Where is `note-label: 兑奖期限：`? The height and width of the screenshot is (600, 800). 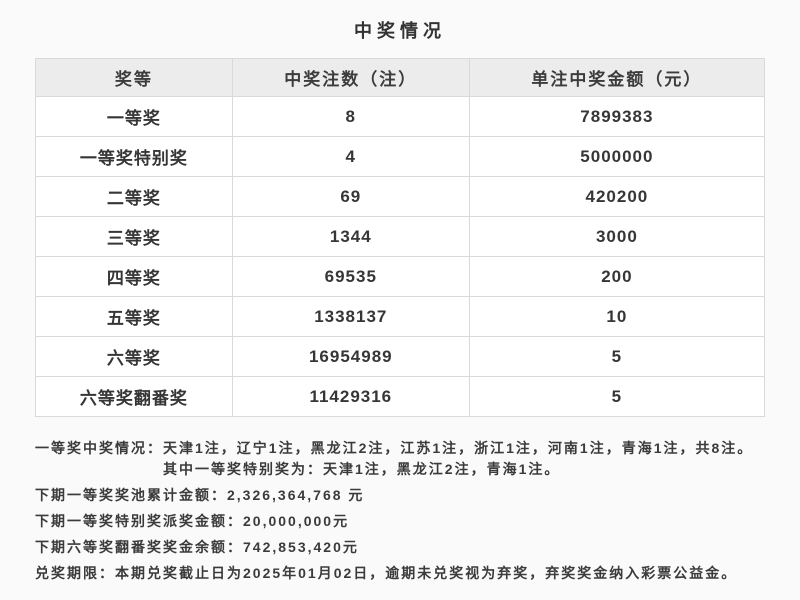 note-label: 兑奖期限： is located at coordinates (75, 573).